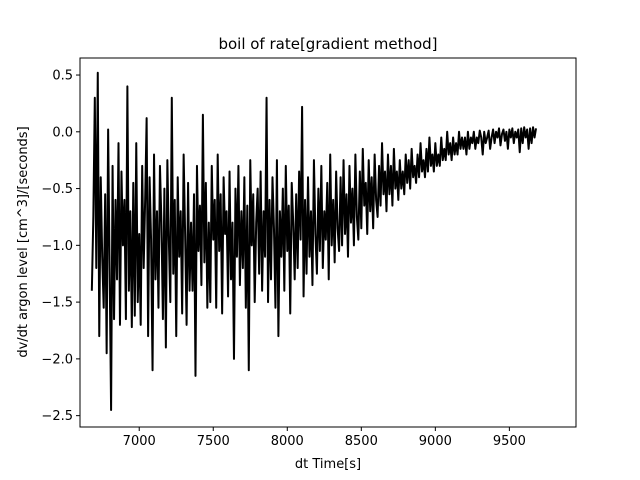 This screenshot has height=480, width=640. I want to click on chart-title: boil of rate[gradient method], so click(327, 44).